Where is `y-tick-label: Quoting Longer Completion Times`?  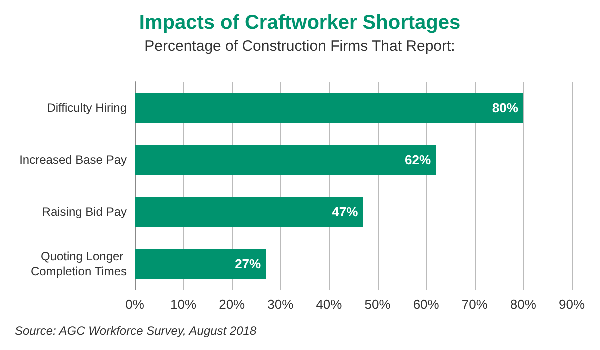
y-tick-label: Quoting Longer Completion Times is located at coordinates (78, 264).